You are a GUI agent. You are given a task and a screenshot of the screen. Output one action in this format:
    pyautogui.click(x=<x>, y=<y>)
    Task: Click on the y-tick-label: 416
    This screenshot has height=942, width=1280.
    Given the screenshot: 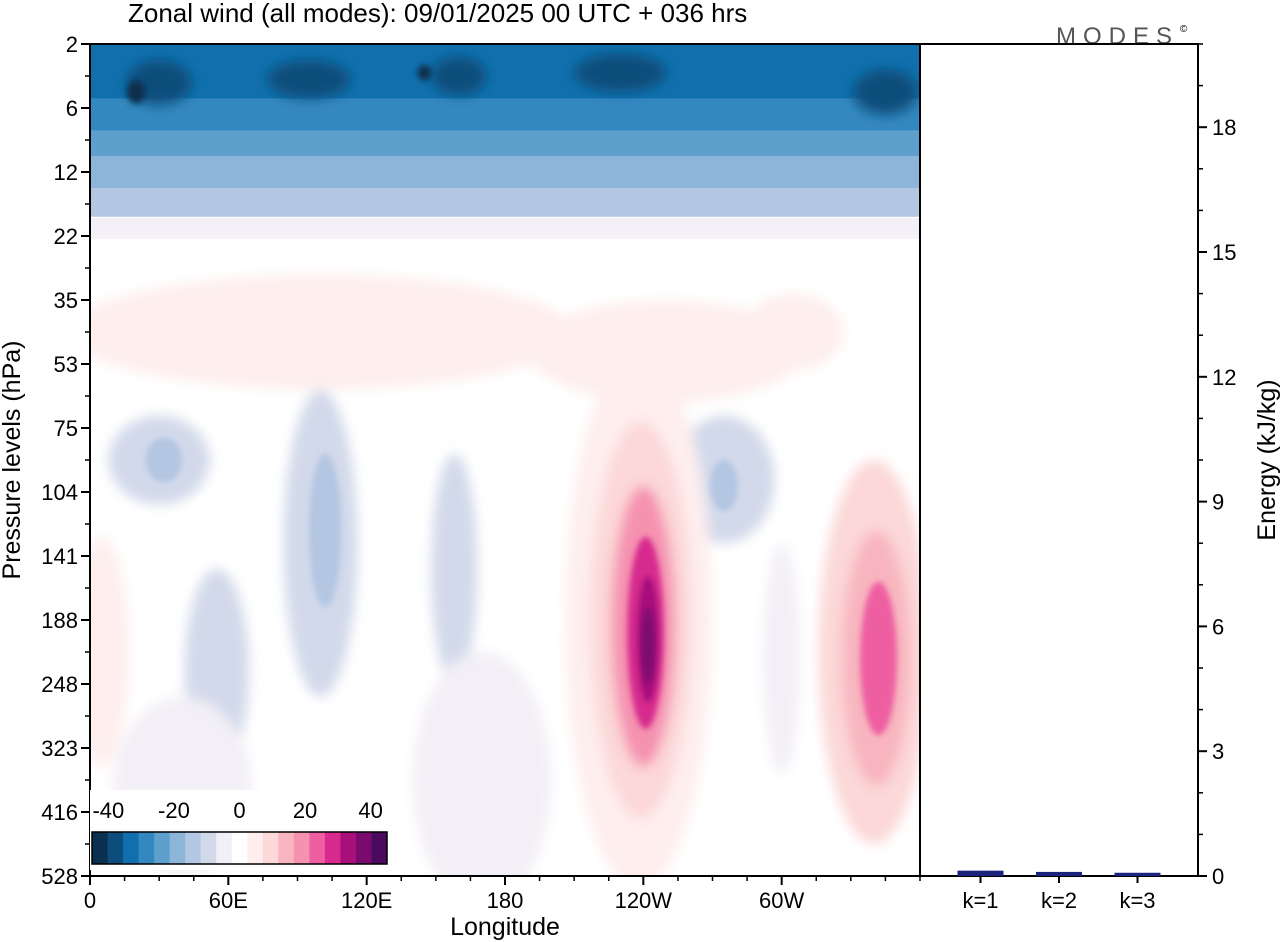 What is the action you would take?
    pyautogui.click(x=59, y=812)
    